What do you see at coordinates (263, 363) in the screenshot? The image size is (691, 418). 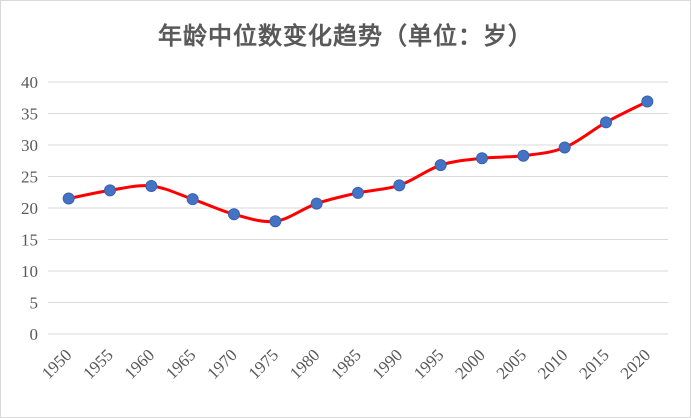 I see `x-tick-label: 1975` at bounding box center [263, 363].